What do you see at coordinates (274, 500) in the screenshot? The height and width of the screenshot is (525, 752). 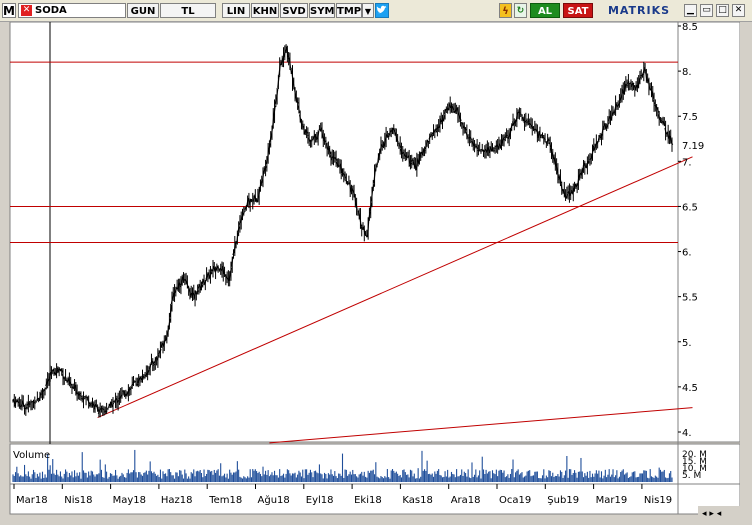 I see `x-tick-label: Ağu18` at bounding box center [274, 500].